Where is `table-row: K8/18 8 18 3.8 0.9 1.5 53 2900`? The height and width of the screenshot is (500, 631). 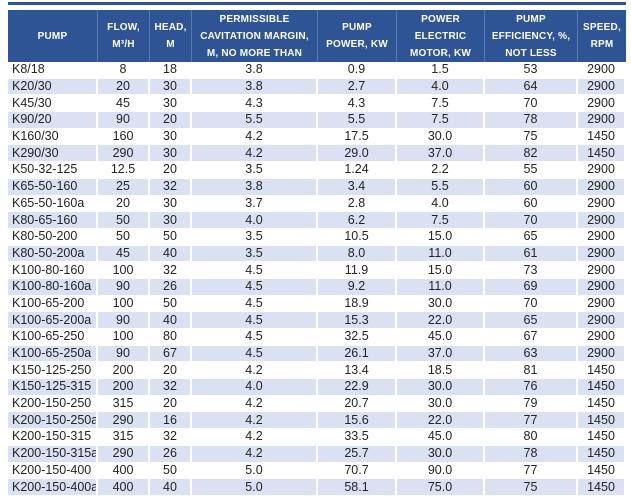 table-row: K8/18 8 18 3.8 0.9 1.5 53 2900 is located at coordinates (317, 70).